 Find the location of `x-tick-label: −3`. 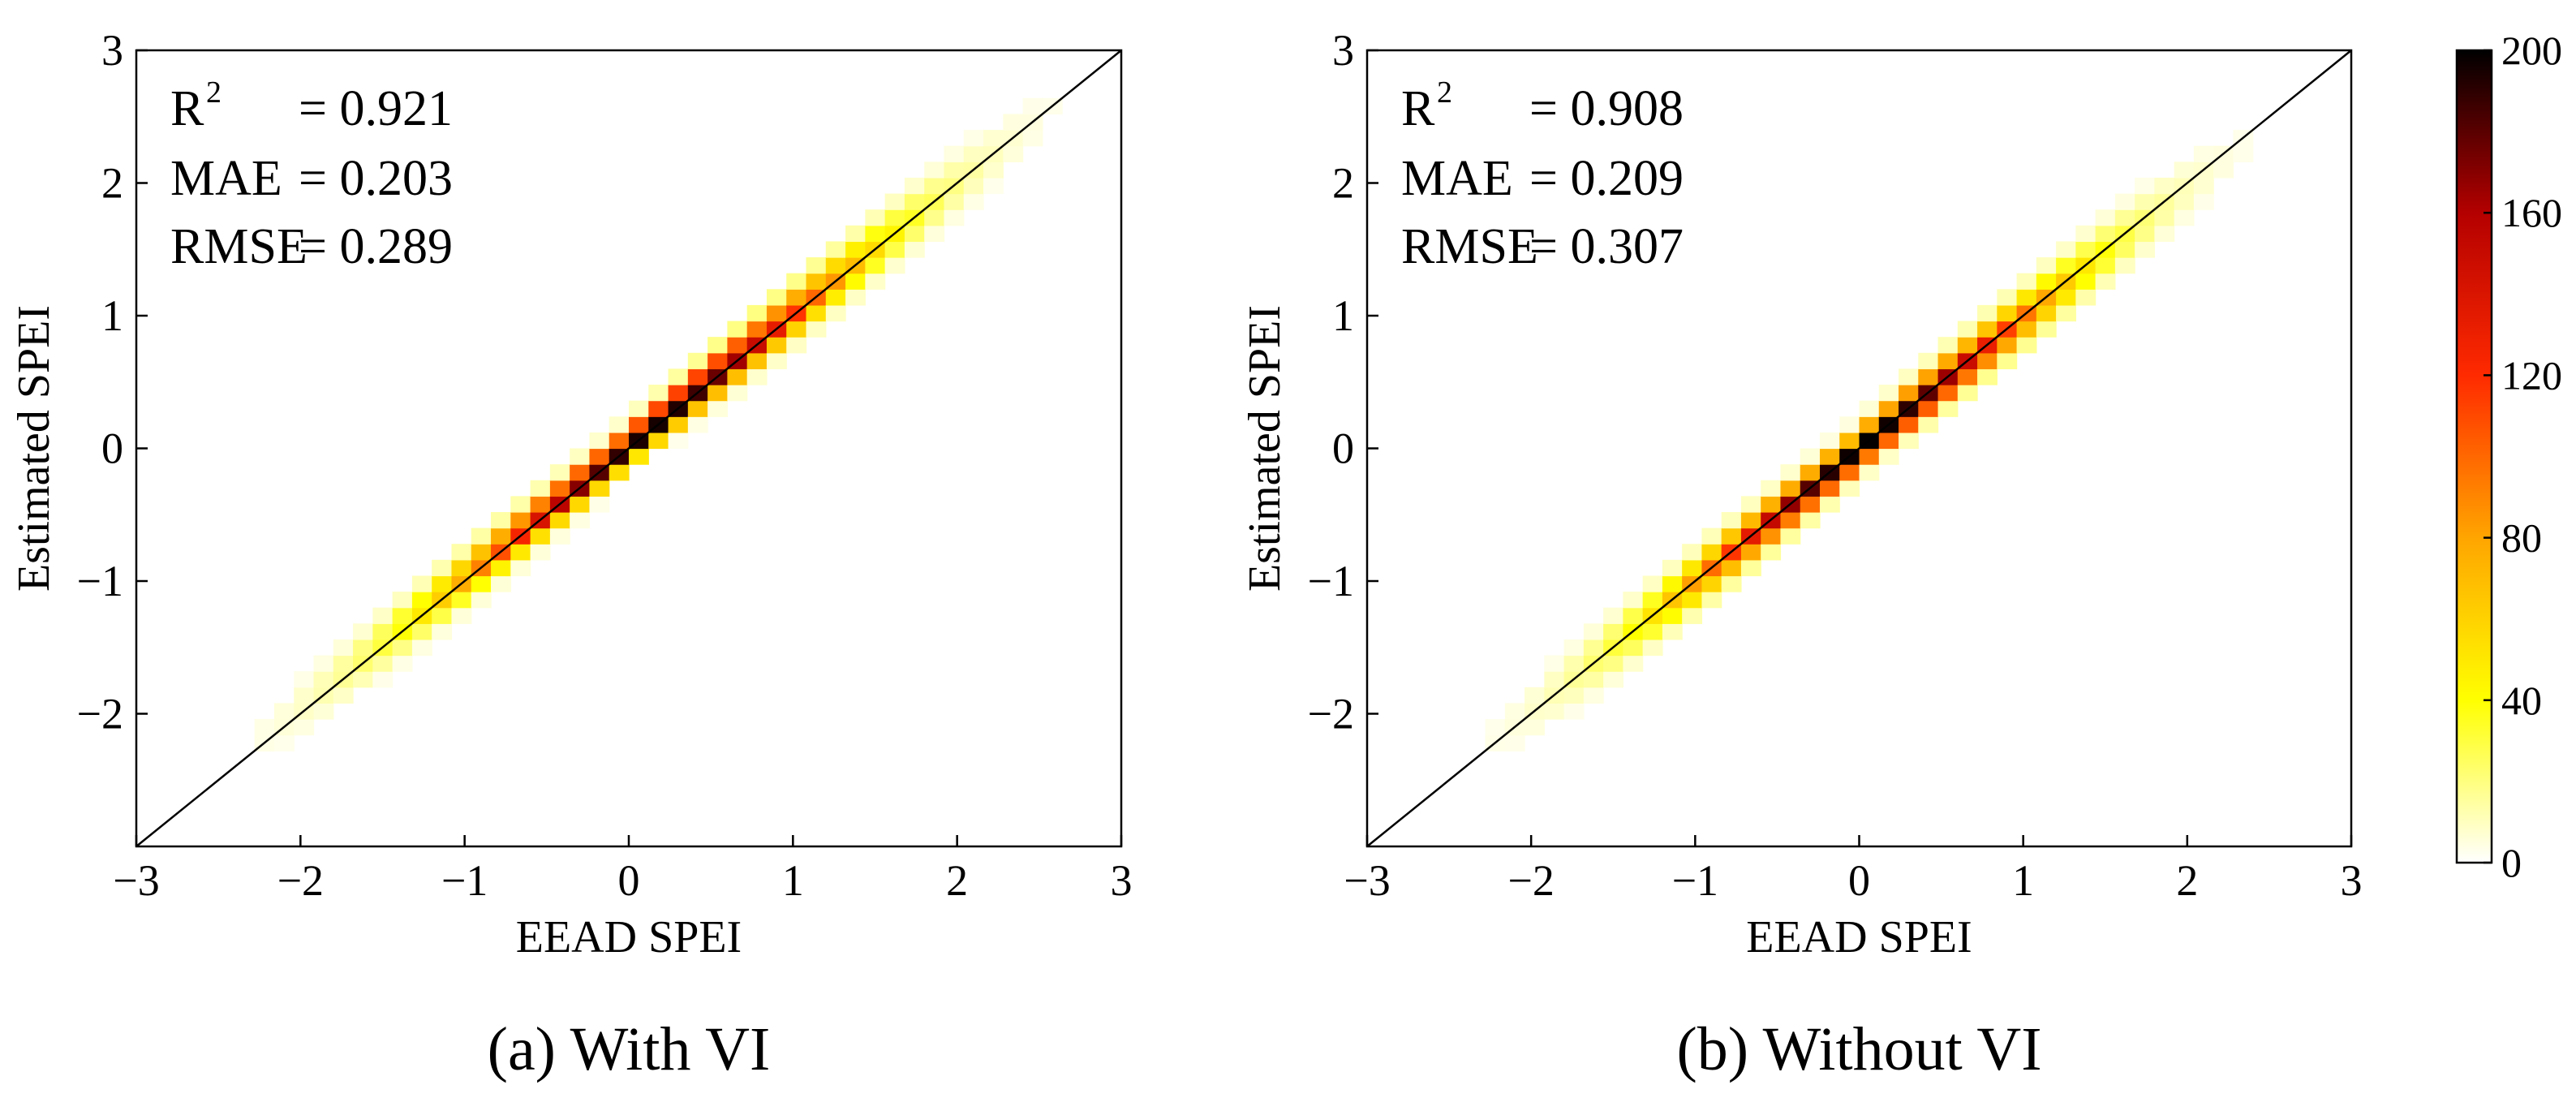

x-tick-label: −3 is located at coordinates (1367, 880).